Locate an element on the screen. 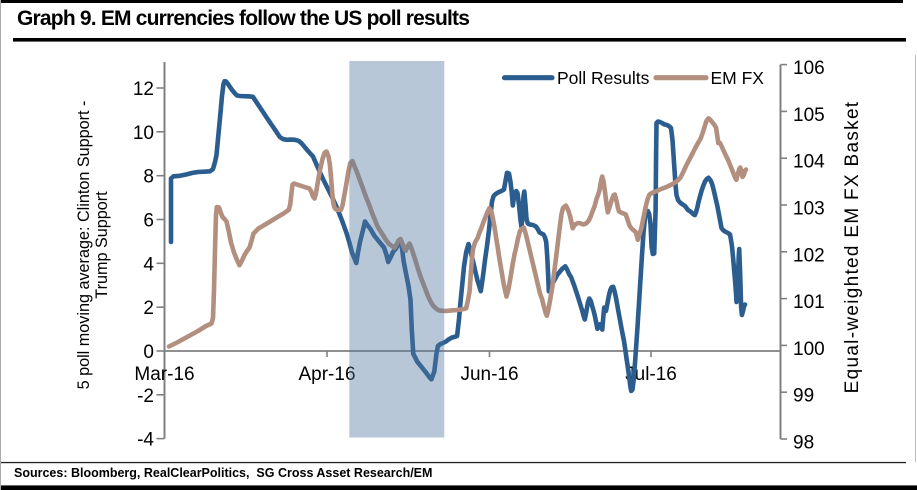 The width and height of the screenshot is (917, 490). svg-text: -2 is located at coordinates (145, 396).